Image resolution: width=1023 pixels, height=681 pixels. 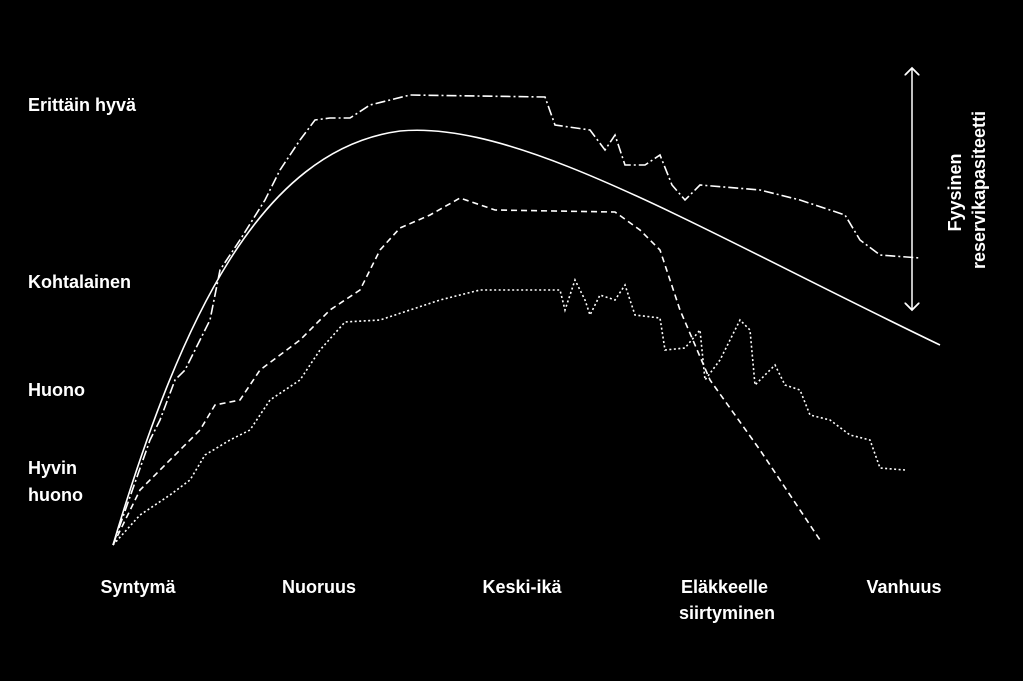 I want to click on stage-label: Keski-ikä, so click(x=522, y=587).